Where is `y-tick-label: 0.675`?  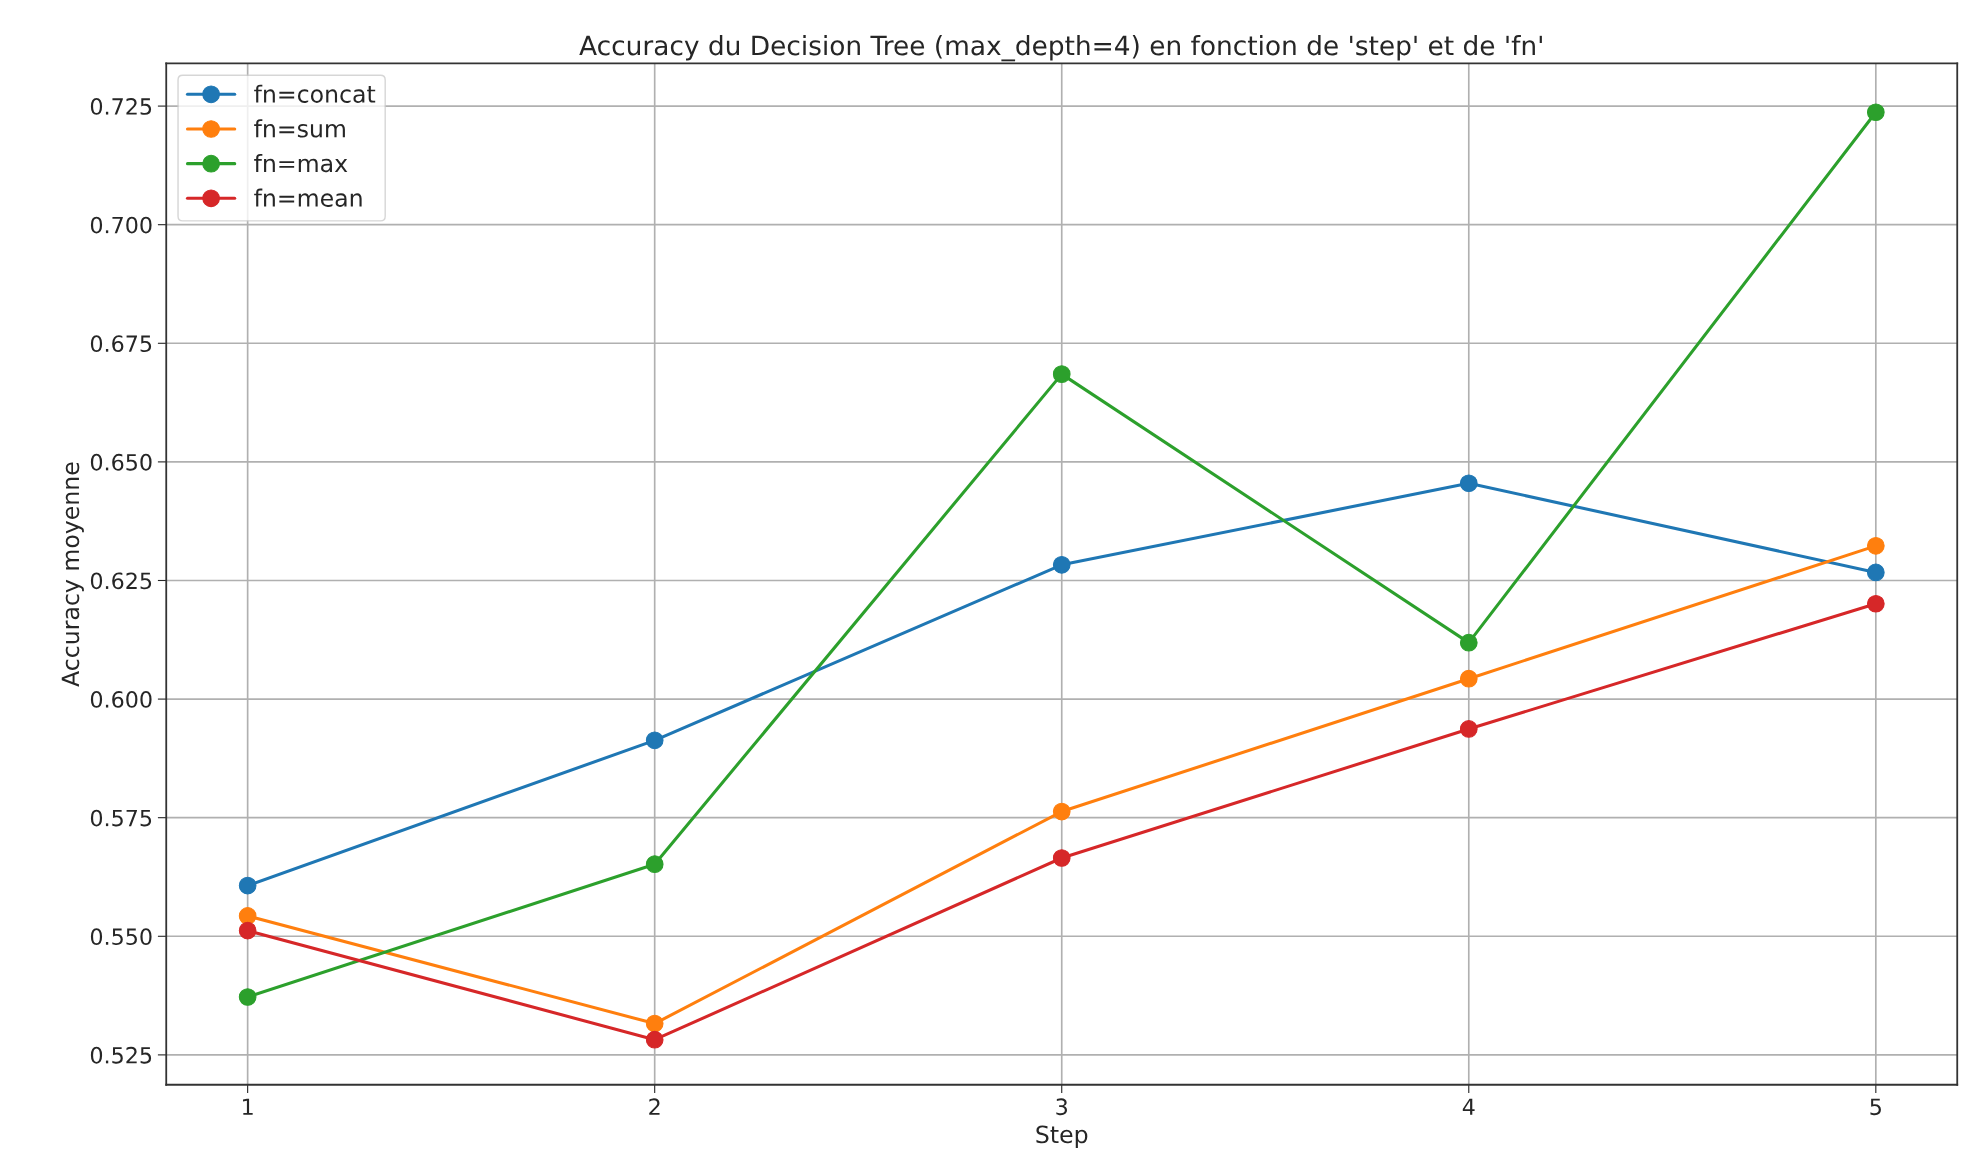
y-tick-label: 0.675 is located at coordinates (121, 344).